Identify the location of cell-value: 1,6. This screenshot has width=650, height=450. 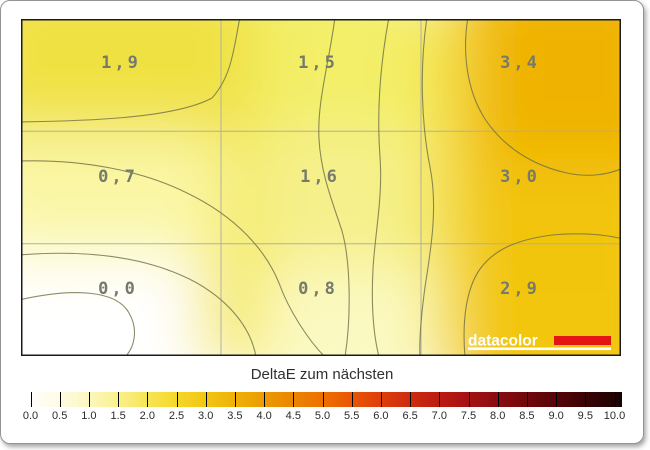
(320, 177).